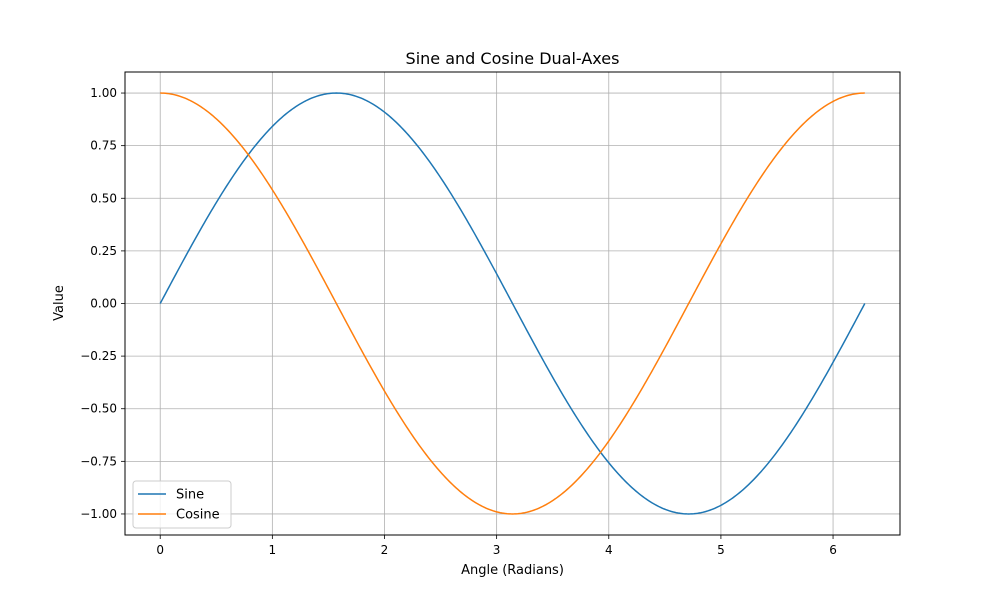 The width and height of the screenshot is (1000, 600). I want to click on y-tick-label: 1.00, so click(103, 93).